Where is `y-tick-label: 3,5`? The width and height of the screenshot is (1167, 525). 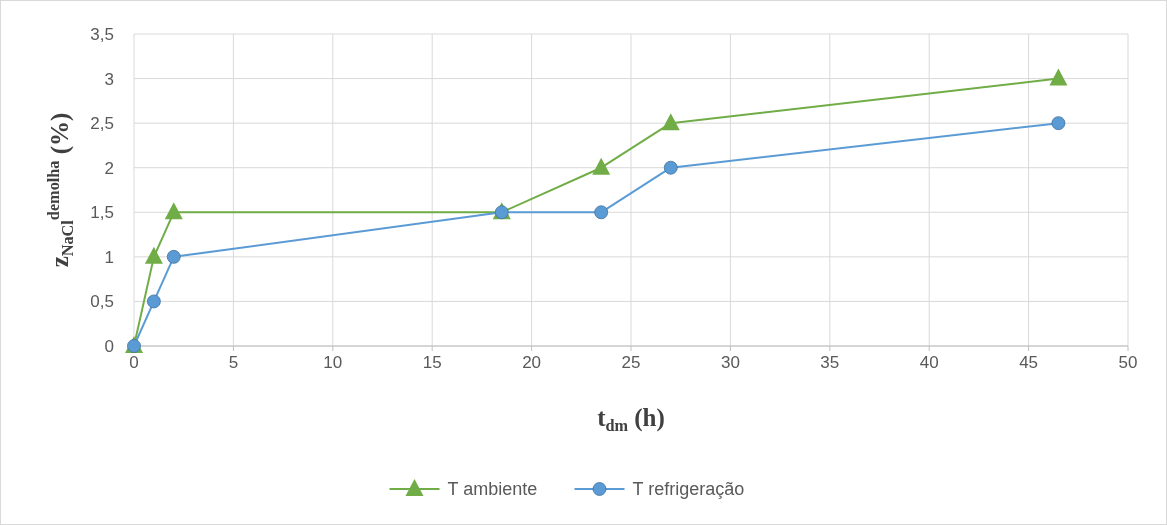 y-tick-label: 3,5 is located at coordinates (102, 34).